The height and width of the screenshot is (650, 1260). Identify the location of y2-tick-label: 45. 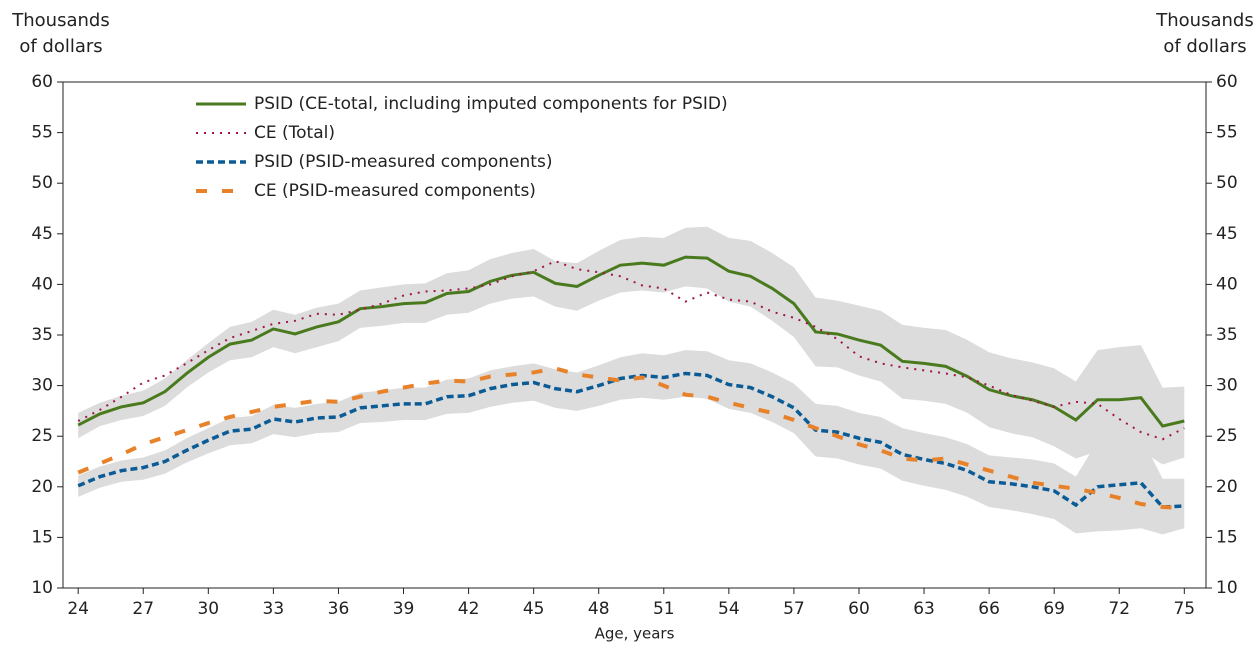
(1227, 234).